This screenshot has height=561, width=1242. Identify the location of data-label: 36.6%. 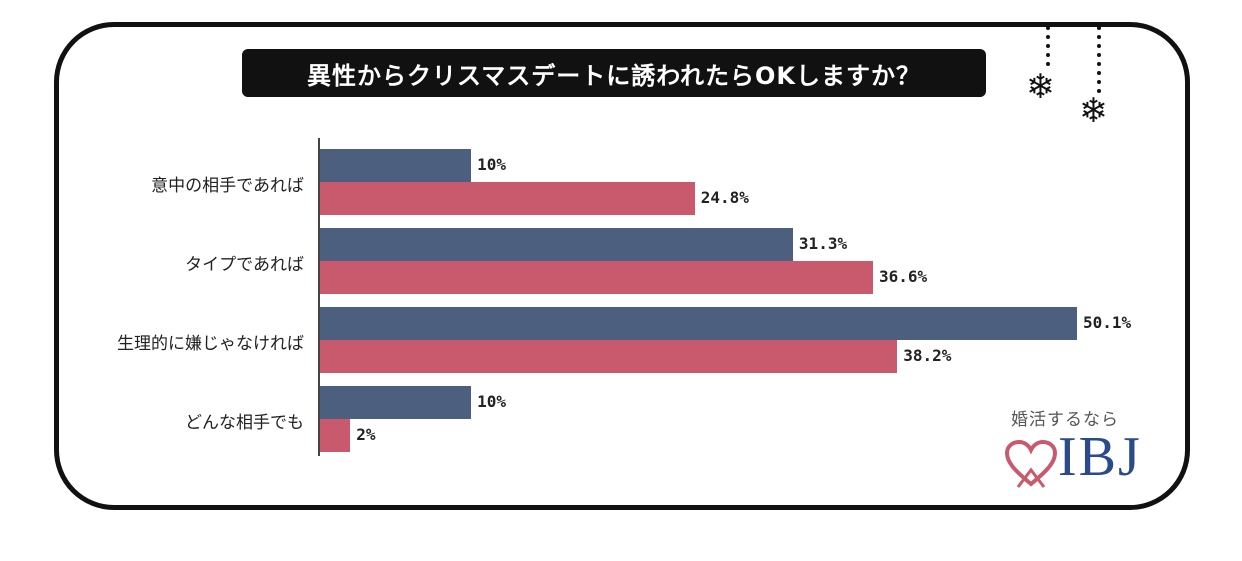
(903, 276).